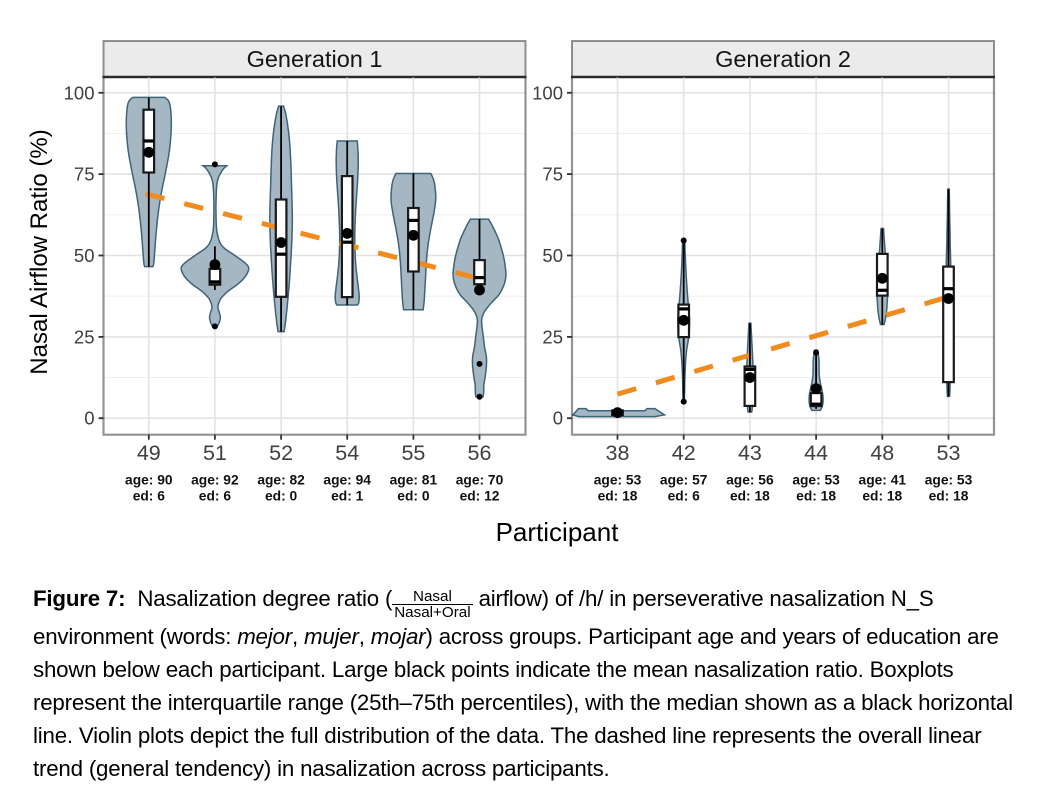  I want to click on svg-text: age: 90, so click(149, 480).